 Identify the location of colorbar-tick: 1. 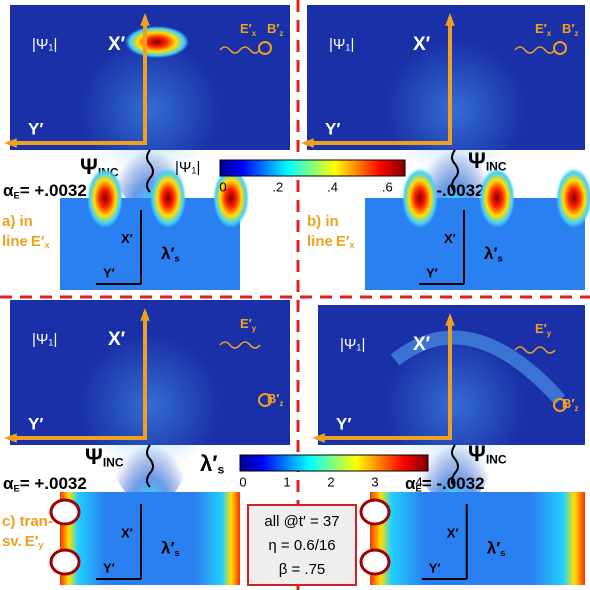
(286, 481).